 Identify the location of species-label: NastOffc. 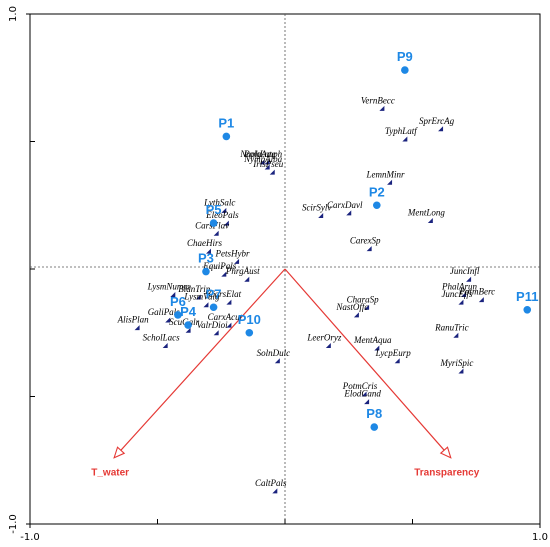
(351, 307).